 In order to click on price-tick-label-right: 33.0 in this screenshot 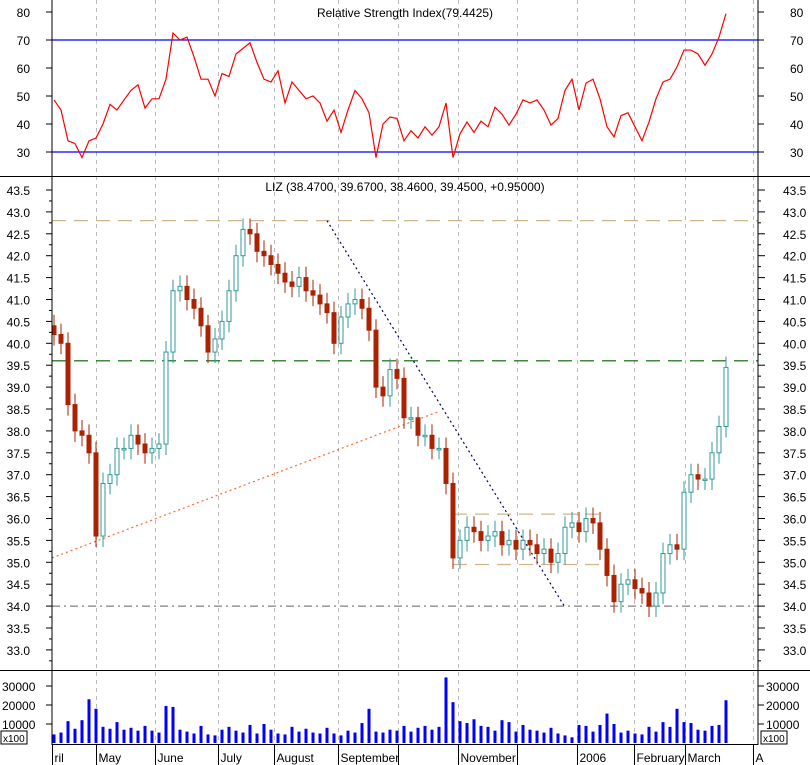, I will do `click(795, 651)`.